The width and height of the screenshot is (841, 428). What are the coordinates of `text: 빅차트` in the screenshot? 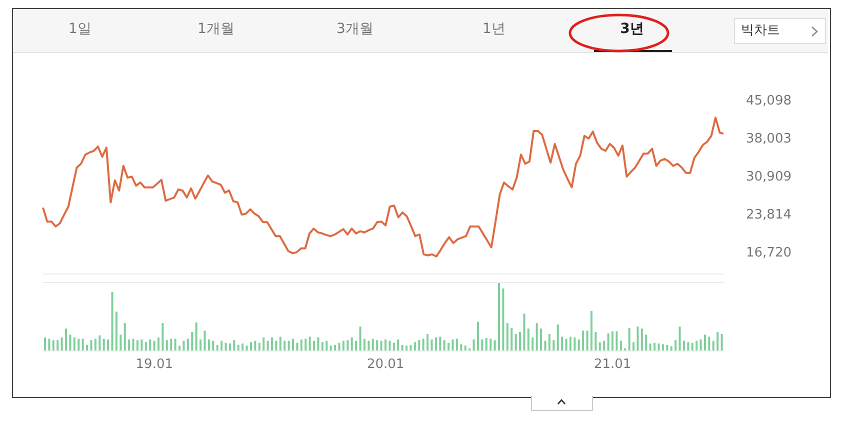 It's located at (780, 31).